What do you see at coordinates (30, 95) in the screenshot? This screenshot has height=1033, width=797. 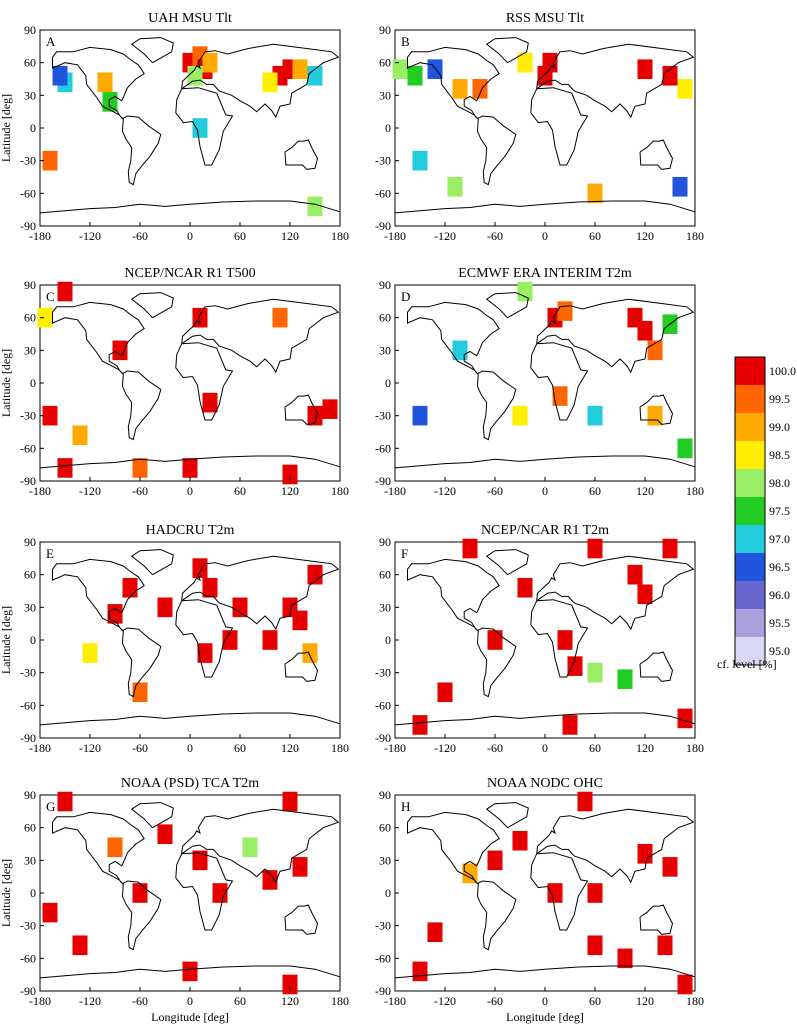 I see `y-tick-label: 30` at bounding box center [30, 95].